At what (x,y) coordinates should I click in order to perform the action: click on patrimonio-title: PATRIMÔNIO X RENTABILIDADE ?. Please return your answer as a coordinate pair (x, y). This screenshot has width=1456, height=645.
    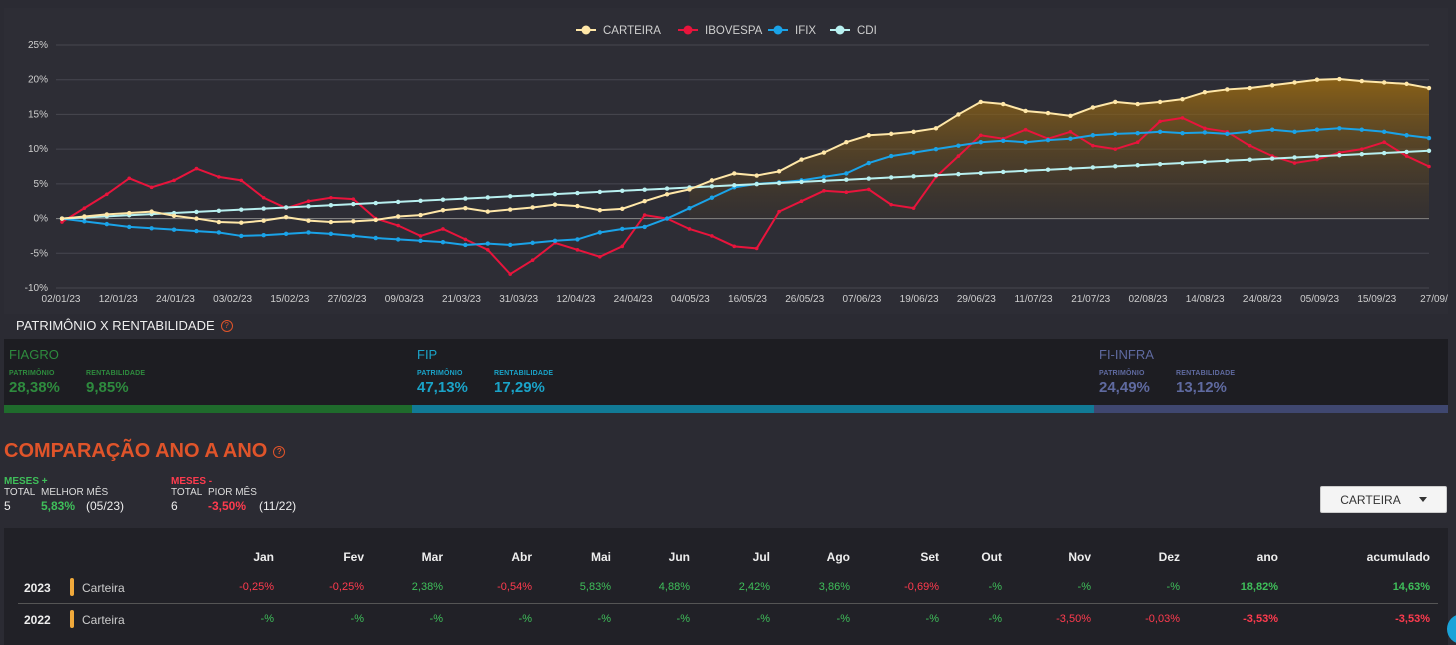
    Looking at the image, I should click on (124, 325).